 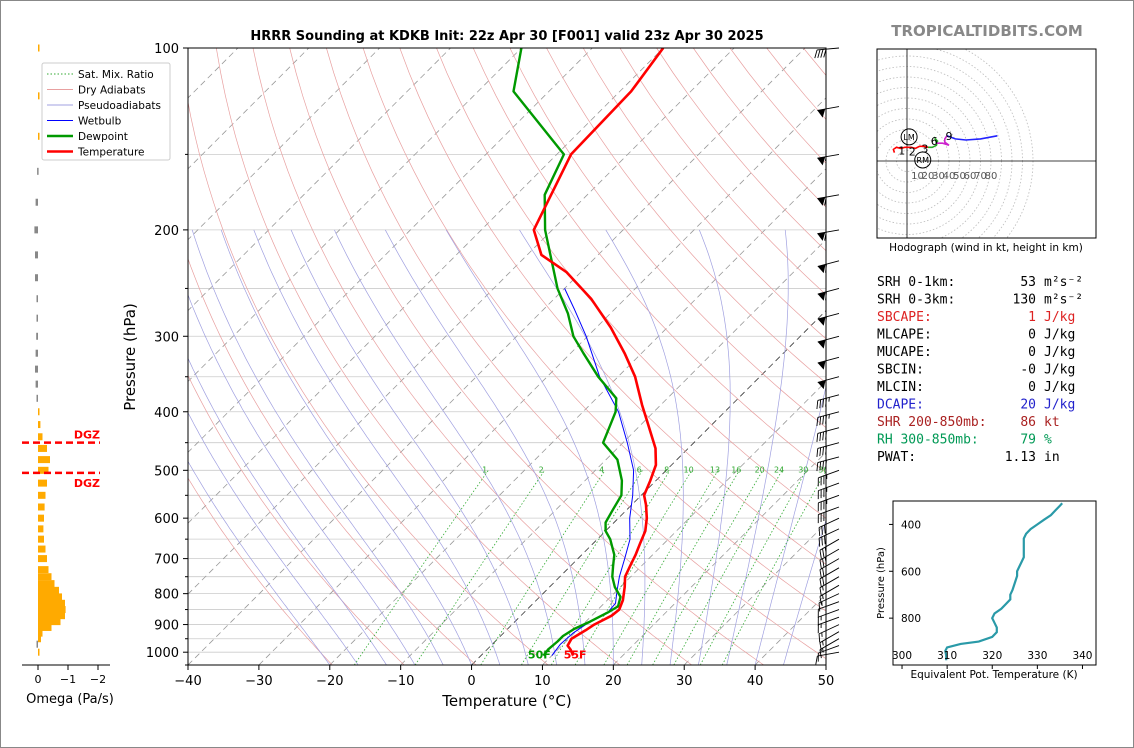 I want to click on y-tick-label: 800, so click(x=166, y=595).